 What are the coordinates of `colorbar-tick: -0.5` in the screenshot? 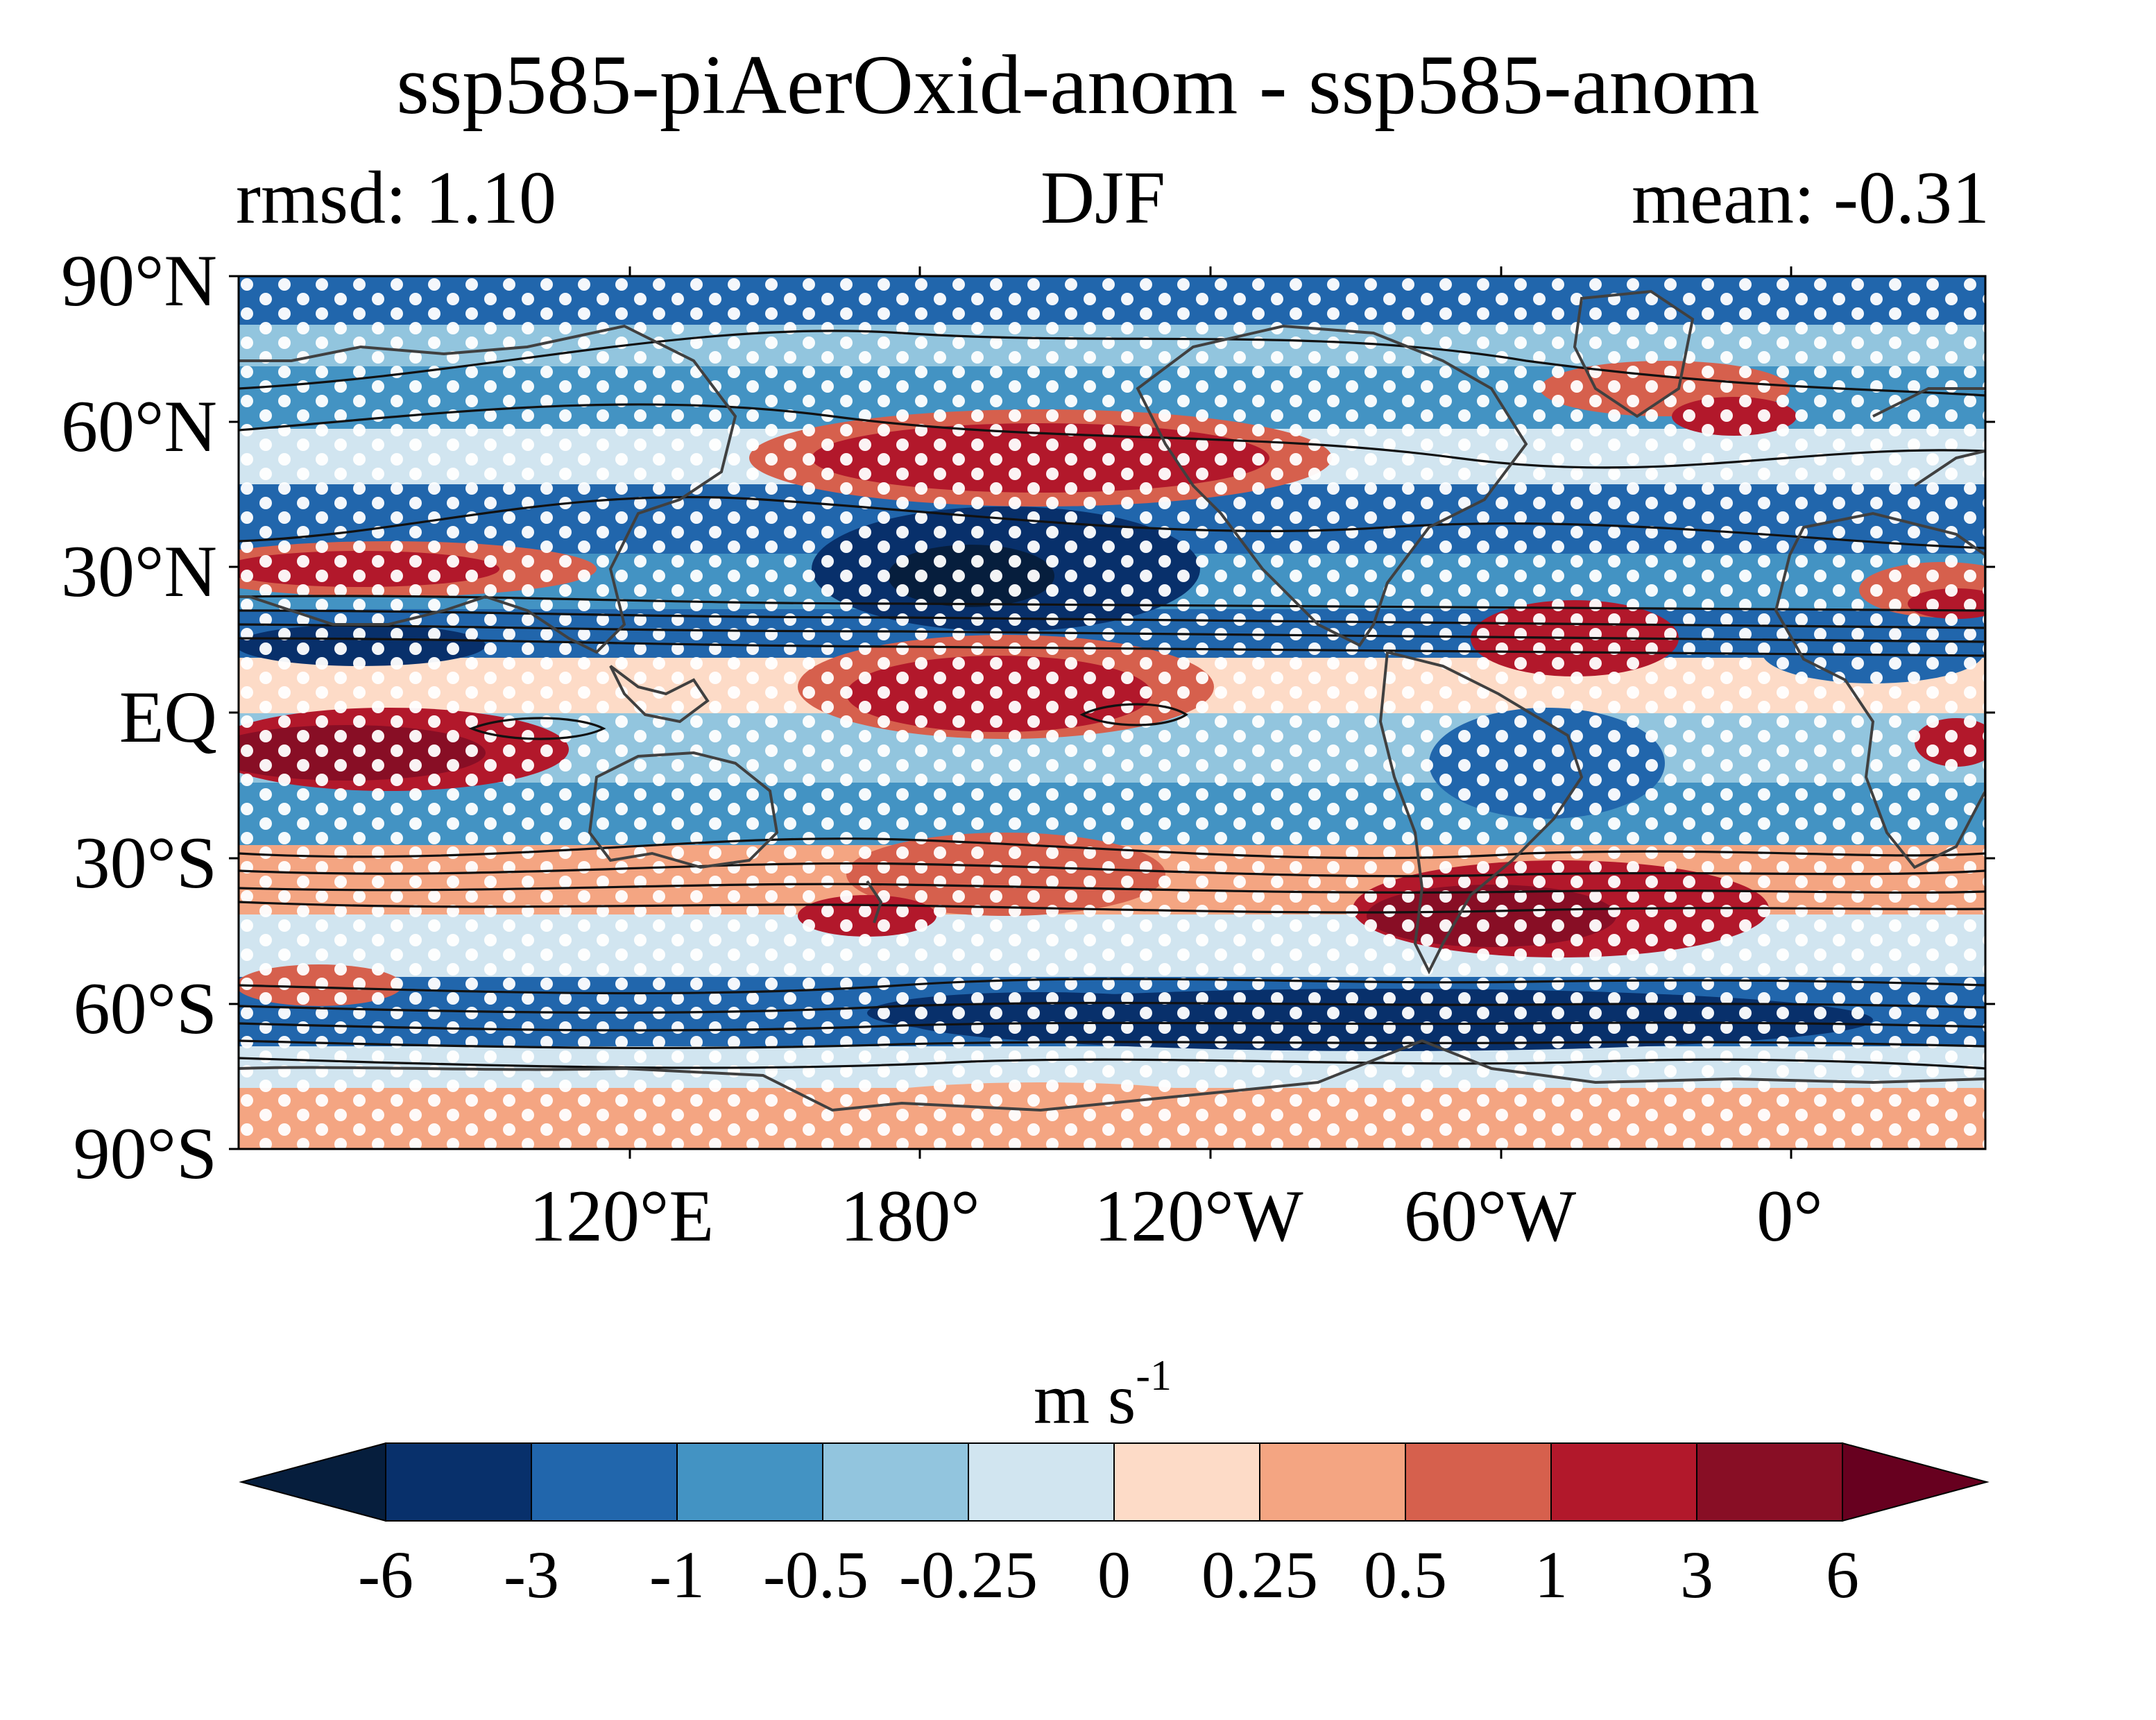 It's located at (816, 1575).